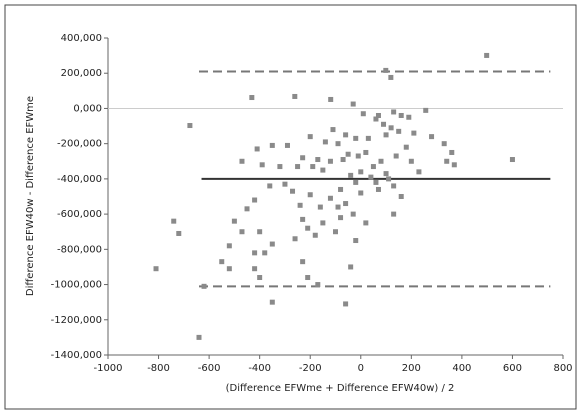 The image size is (582, 416). Describe the element at coordinates (411, 368) in the screenshot. I see `x-tick-label: 200` at that location.